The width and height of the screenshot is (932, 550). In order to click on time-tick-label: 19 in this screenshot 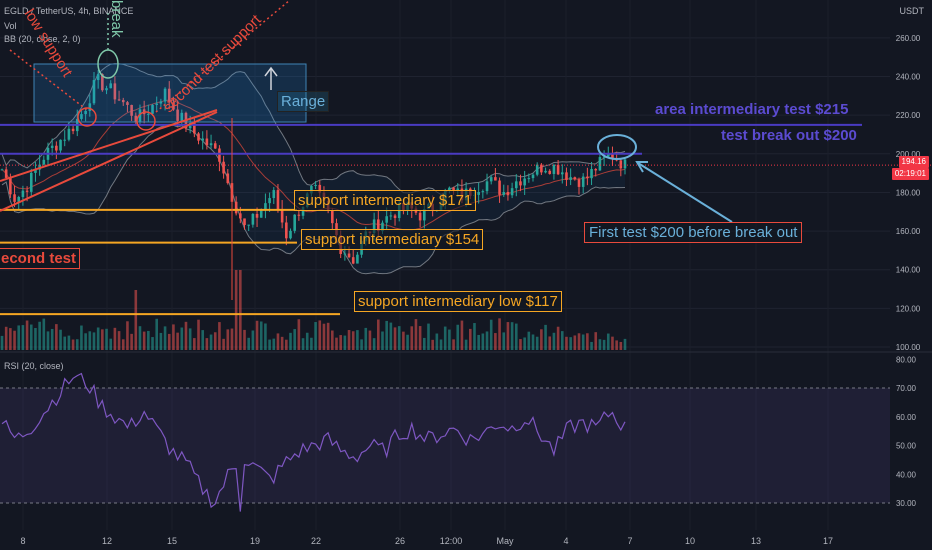, I will do `click(255, 541)`.